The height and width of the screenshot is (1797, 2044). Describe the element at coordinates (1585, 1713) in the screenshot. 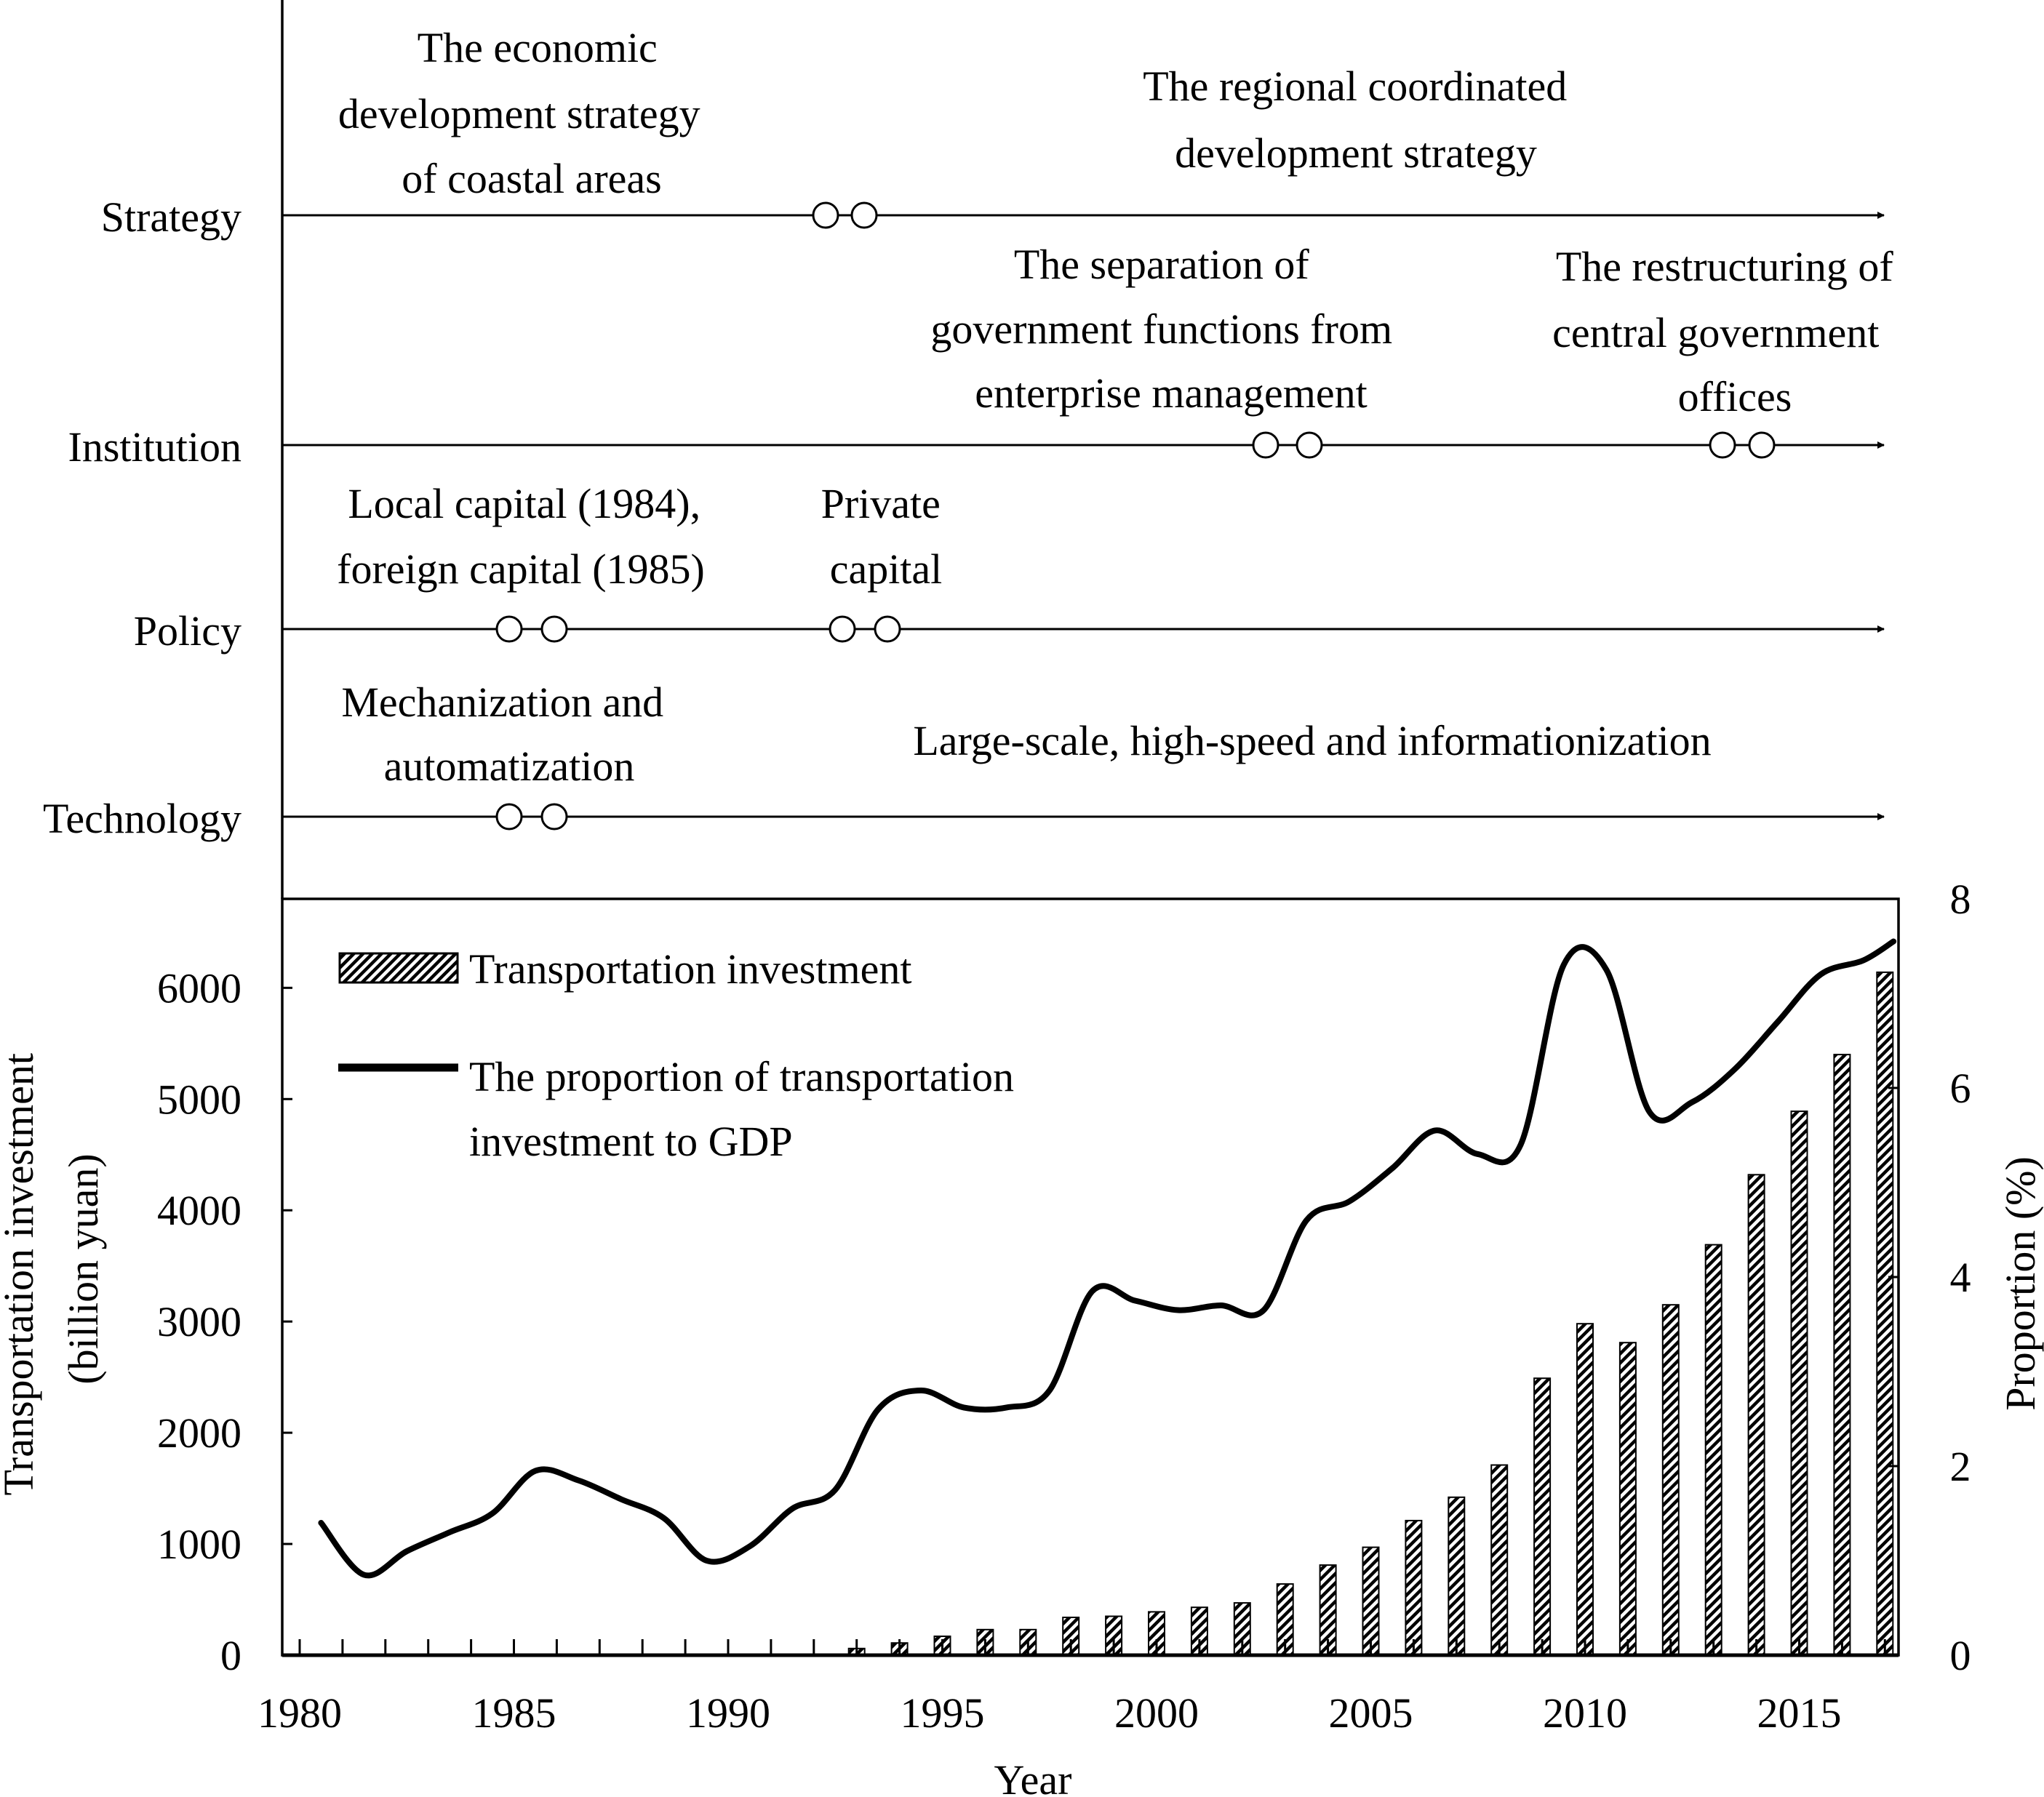

I see `x-tick-label: 2010` at that location.